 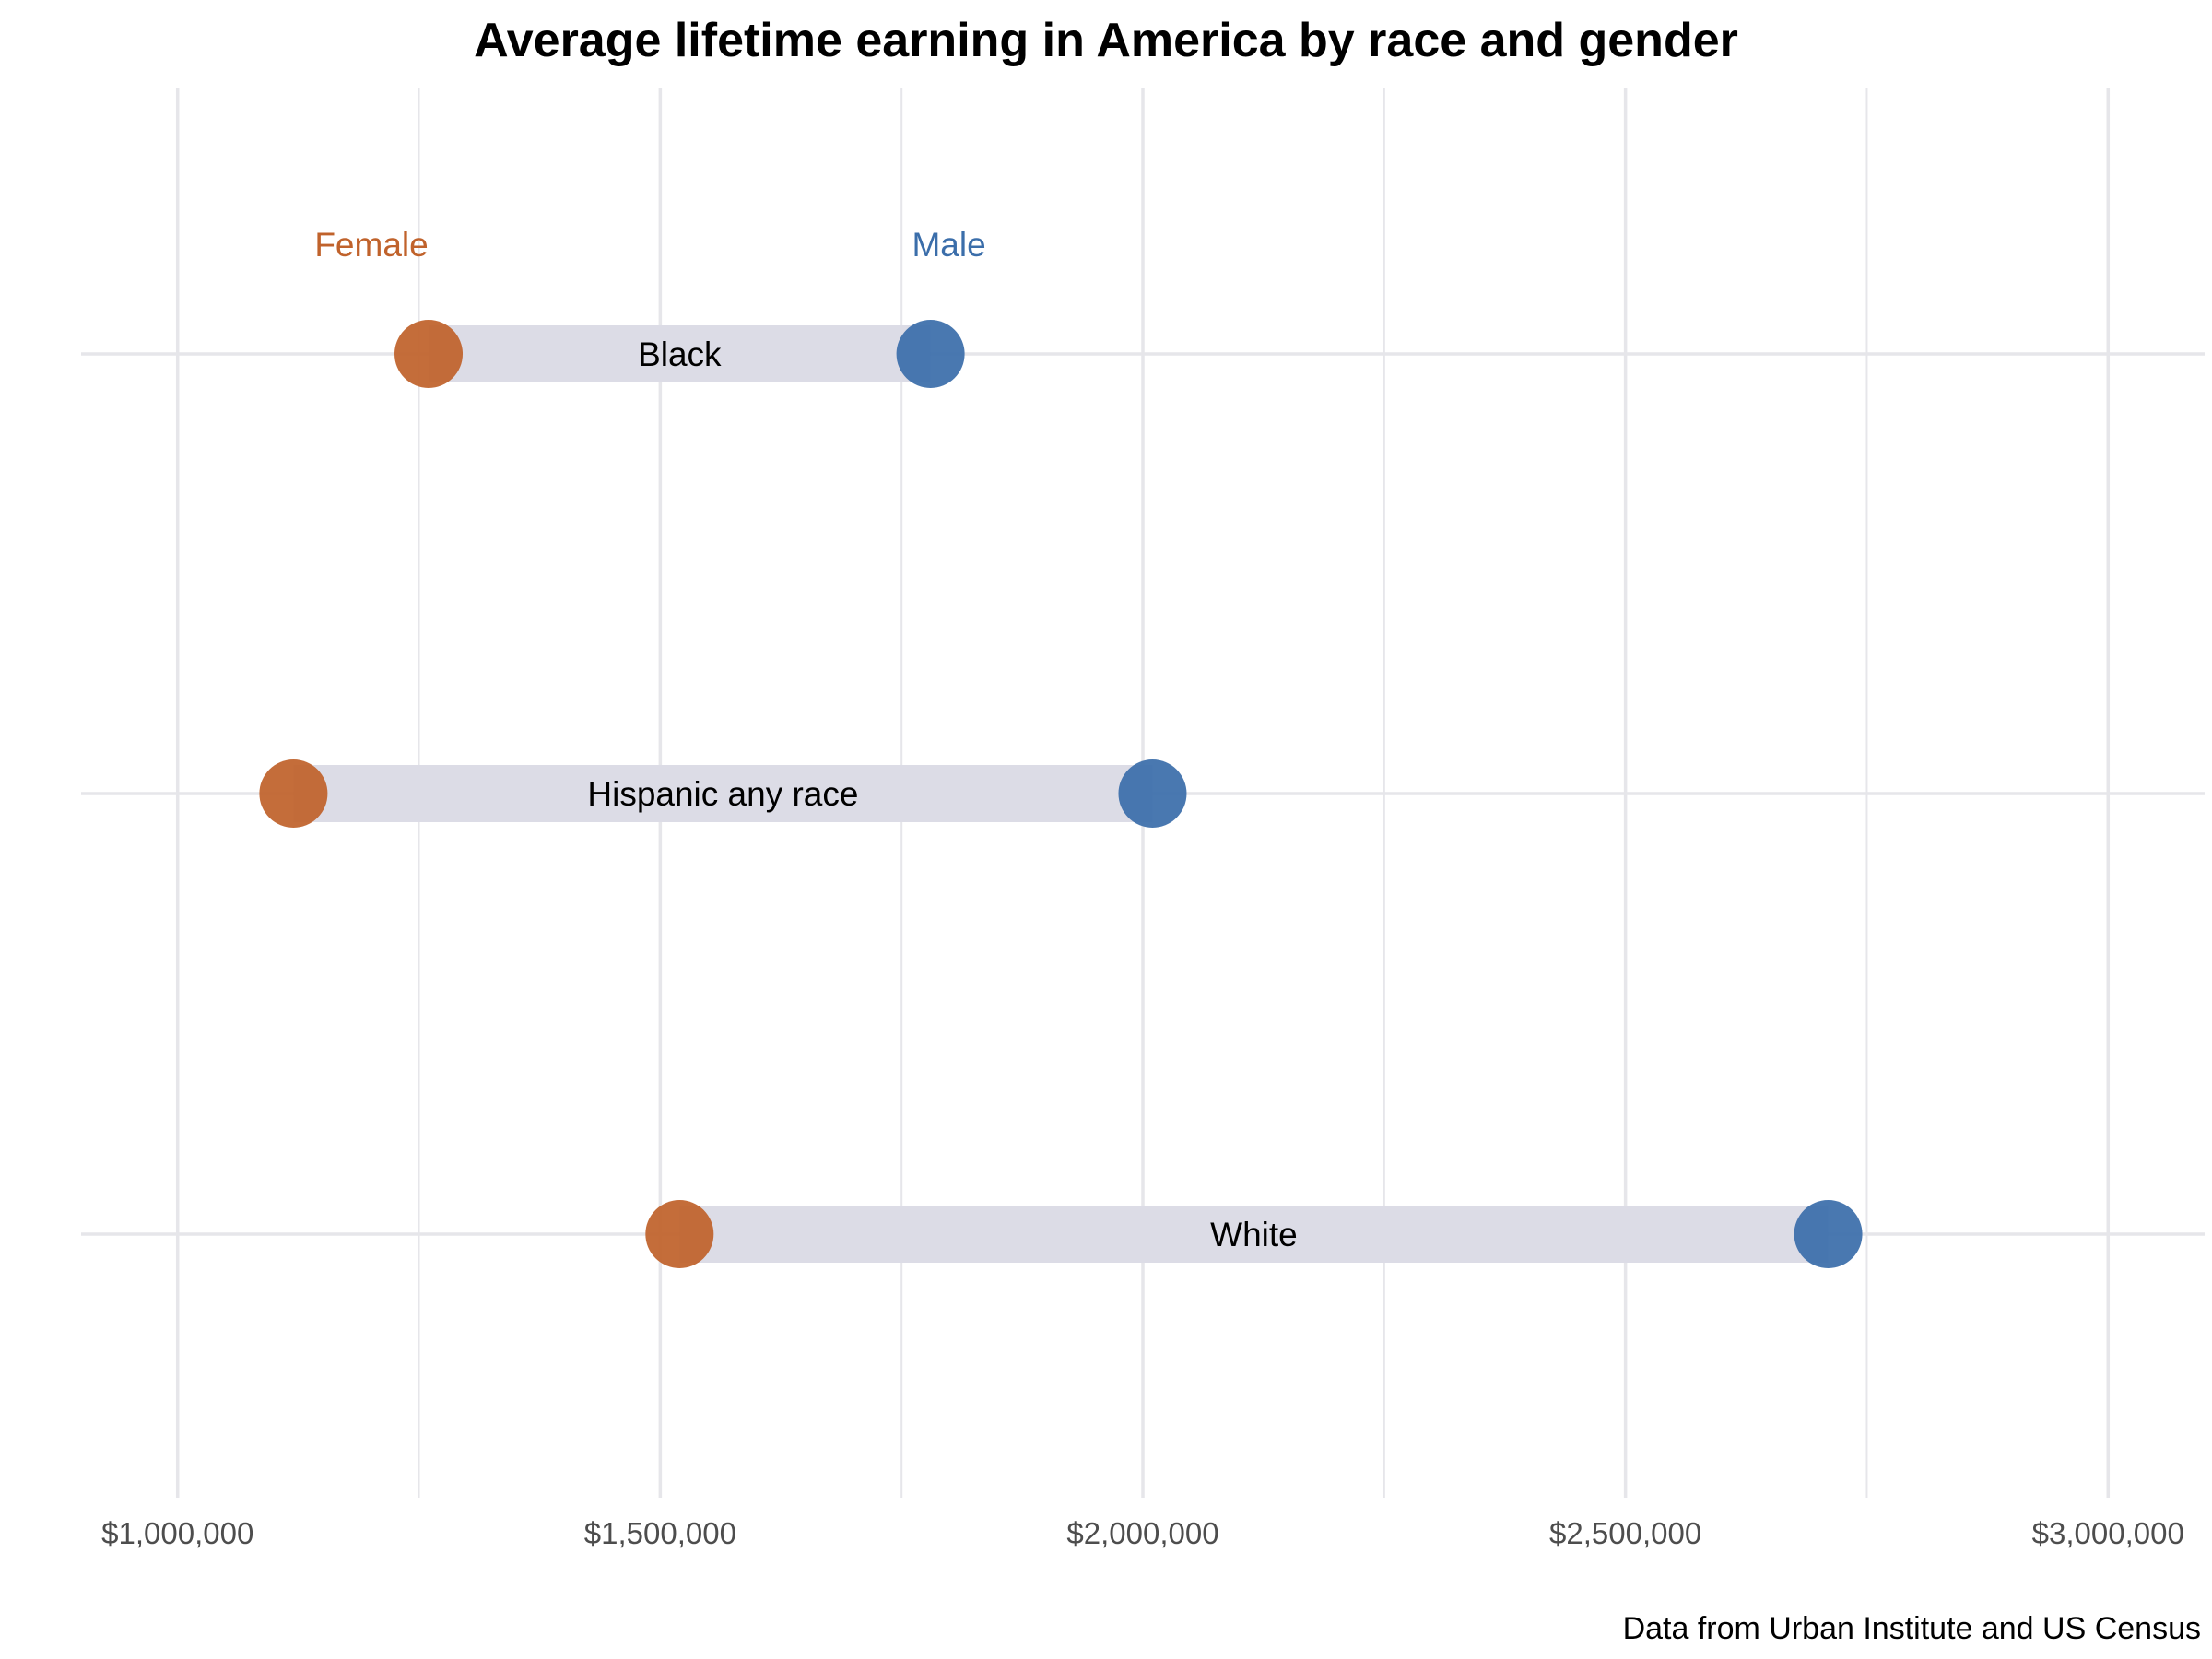 I want to click on x-tick-label: $1,000,000, so click(x=177, y=1533).